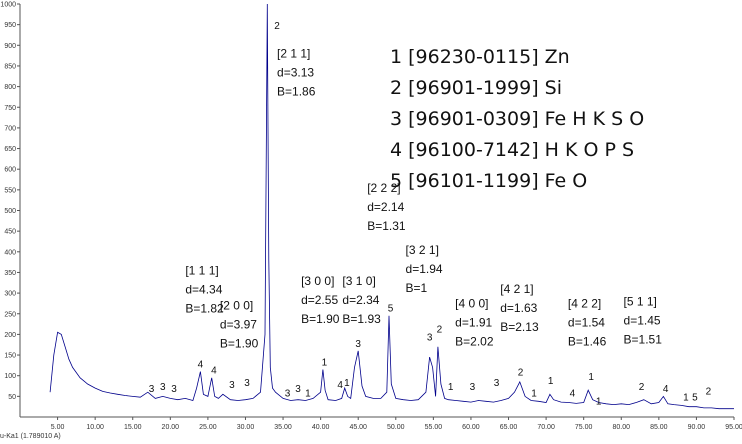 This screenshot has width=742, height=444. What do you see at coordinates (246, 427) in the screenshot?
I see `x-tick-label: 30.00` at bounding box center [246, 427].